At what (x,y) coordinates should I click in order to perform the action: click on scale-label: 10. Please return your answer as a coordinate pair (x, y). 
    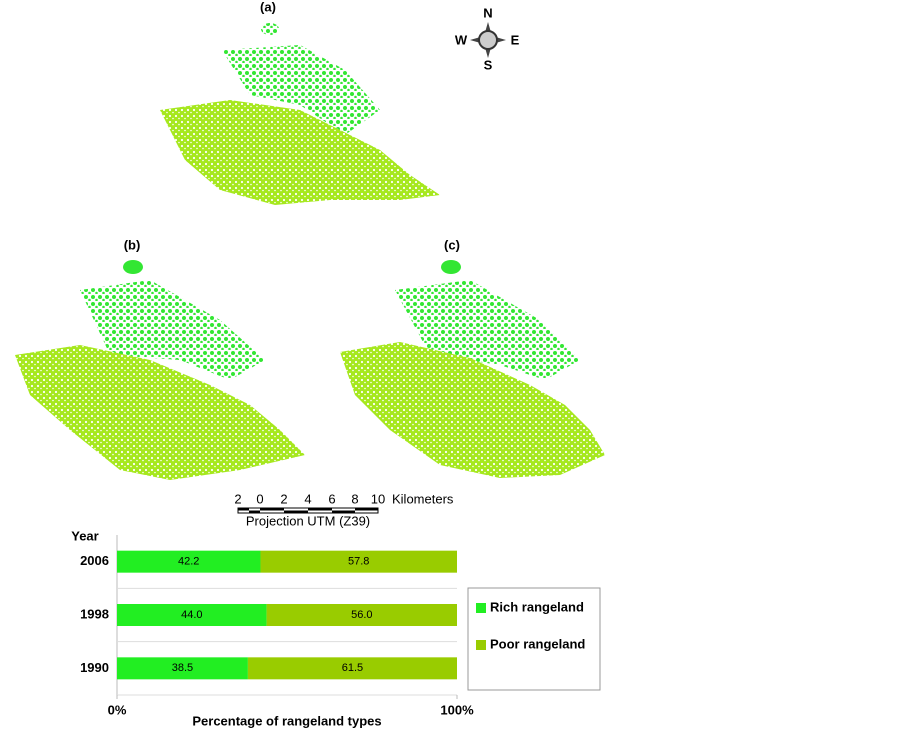
    Looking at the image, I should click on (378, 498).